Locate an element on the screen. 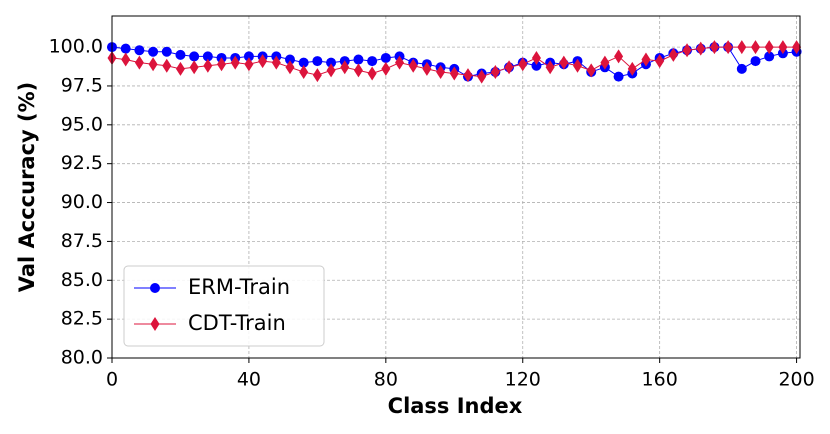 This screenshot has width=830, height=434. x-tick-label: 120 is located at coordinates (523, 380).